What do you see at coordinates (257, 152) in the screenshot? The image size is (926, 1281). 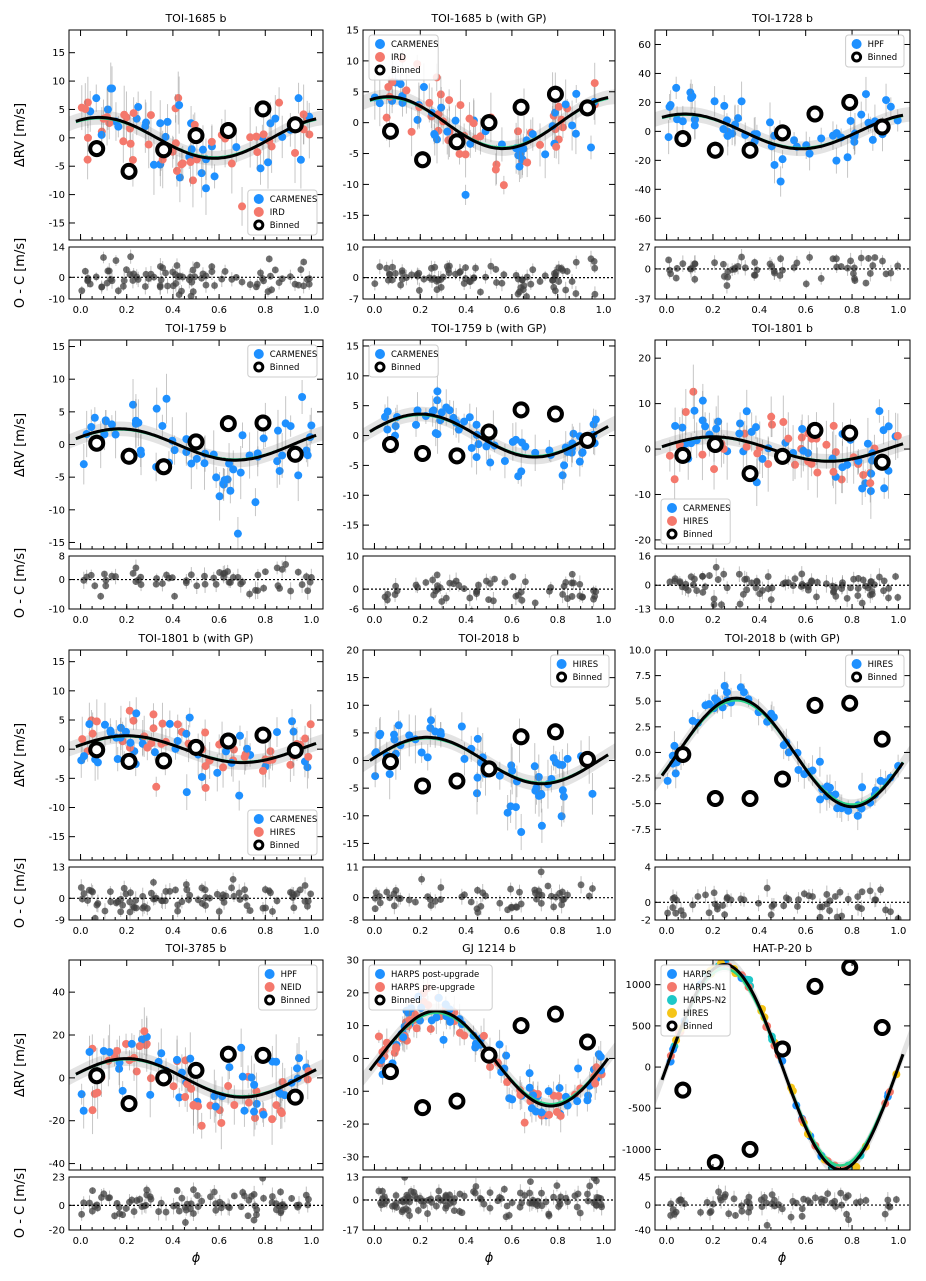 I see `data-point-ird` at bounding box center [257, 152].